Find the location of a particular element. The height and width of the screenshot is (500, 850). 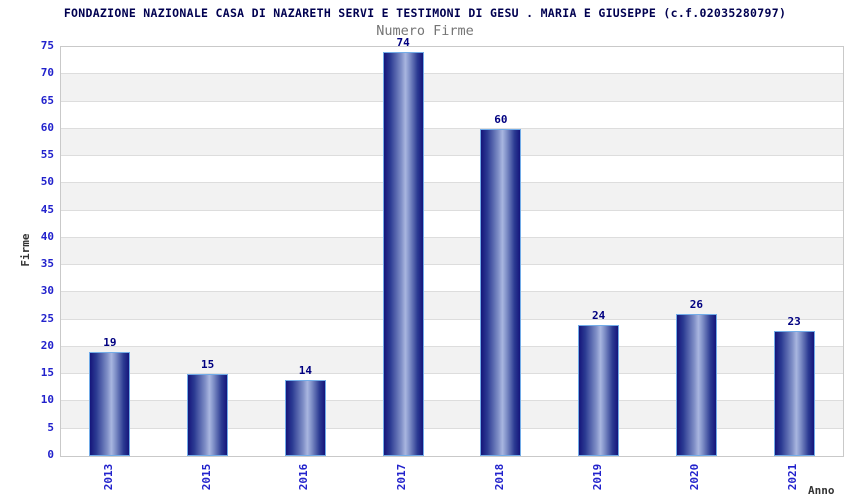

bar-2020 is located at coordinates (696, 385).